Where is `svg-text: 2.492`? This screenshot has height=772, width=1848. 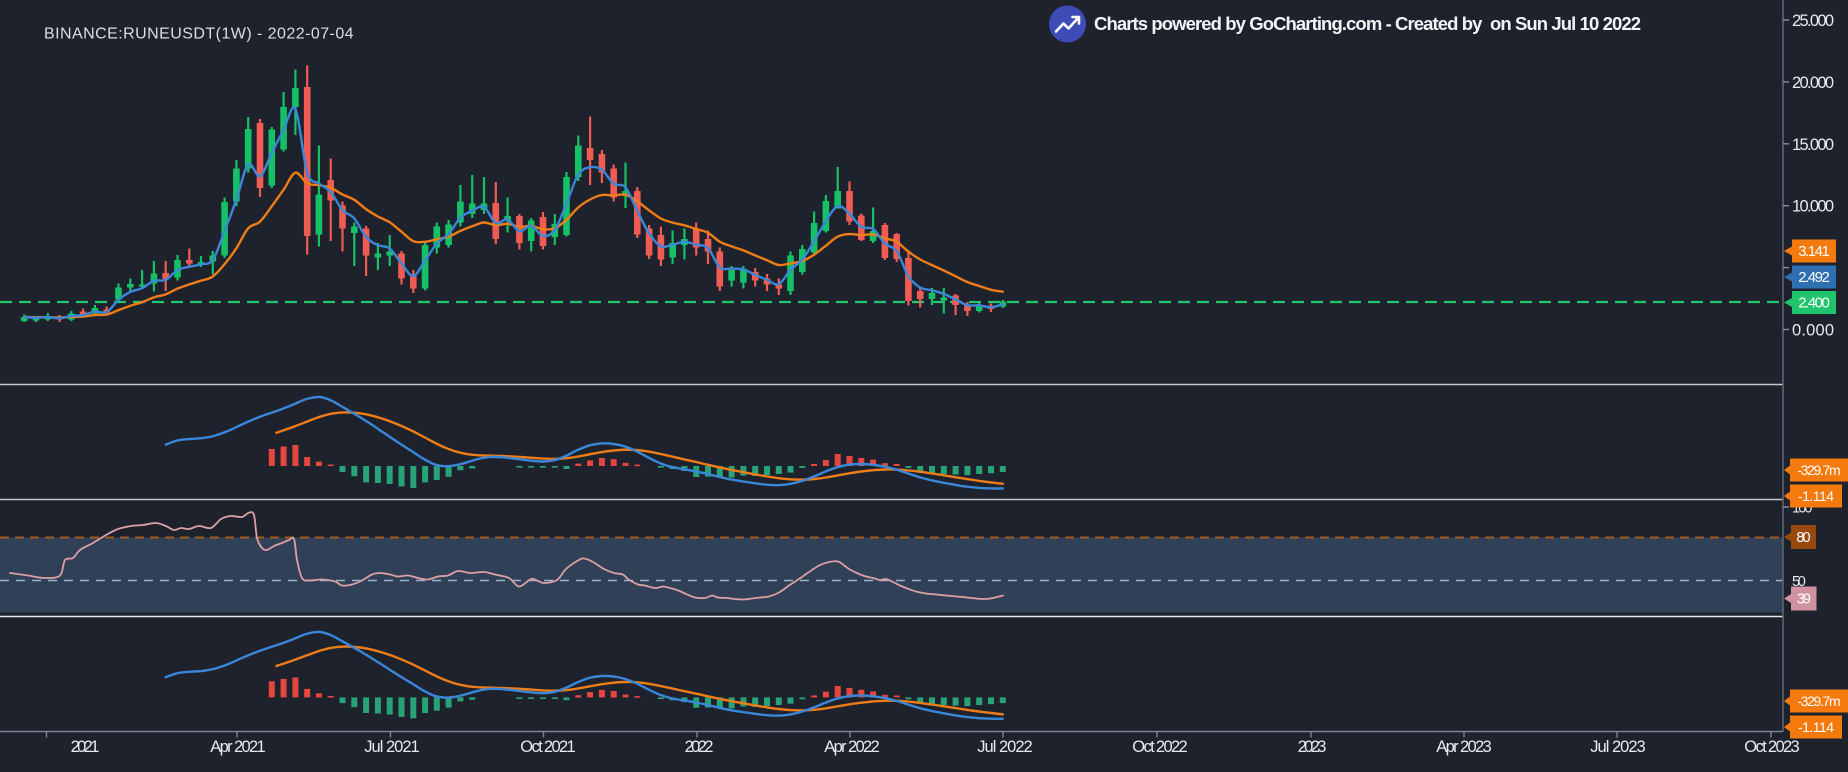 svg-text: 2.492 is located at coordinates (1814, 277).